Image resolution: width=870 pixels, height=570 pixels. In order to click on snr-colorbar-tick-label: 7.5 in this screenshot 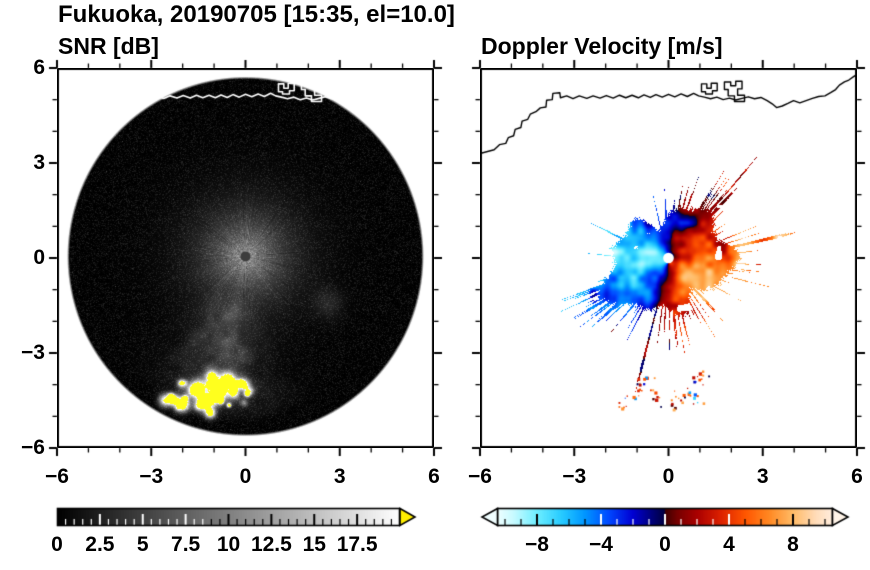, I will do `click(186, 544)`.